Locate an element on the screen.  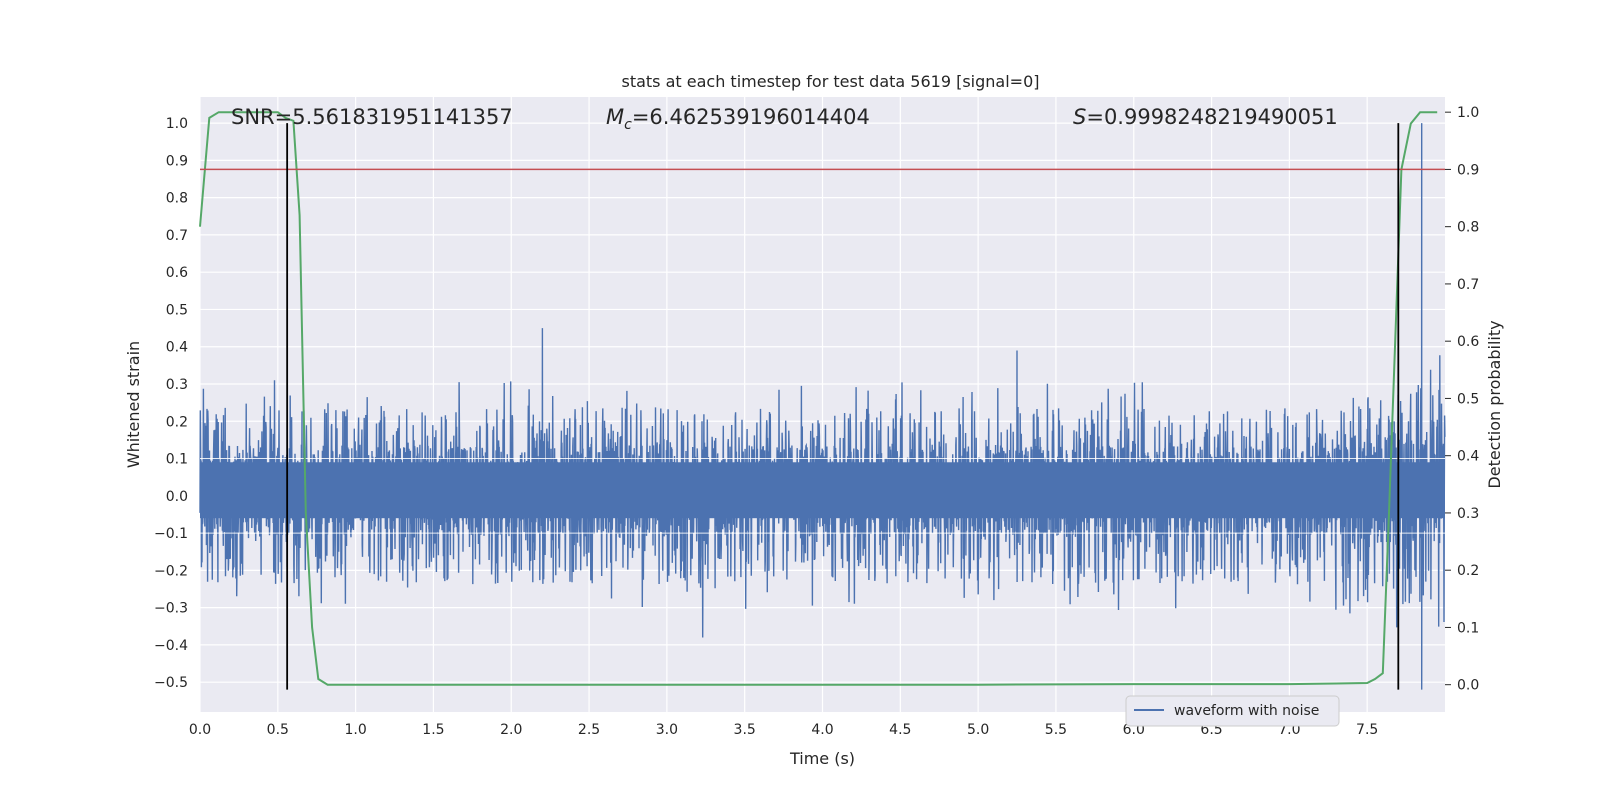
x-tick-label: 2.0 is located at coordinates (511, 730).